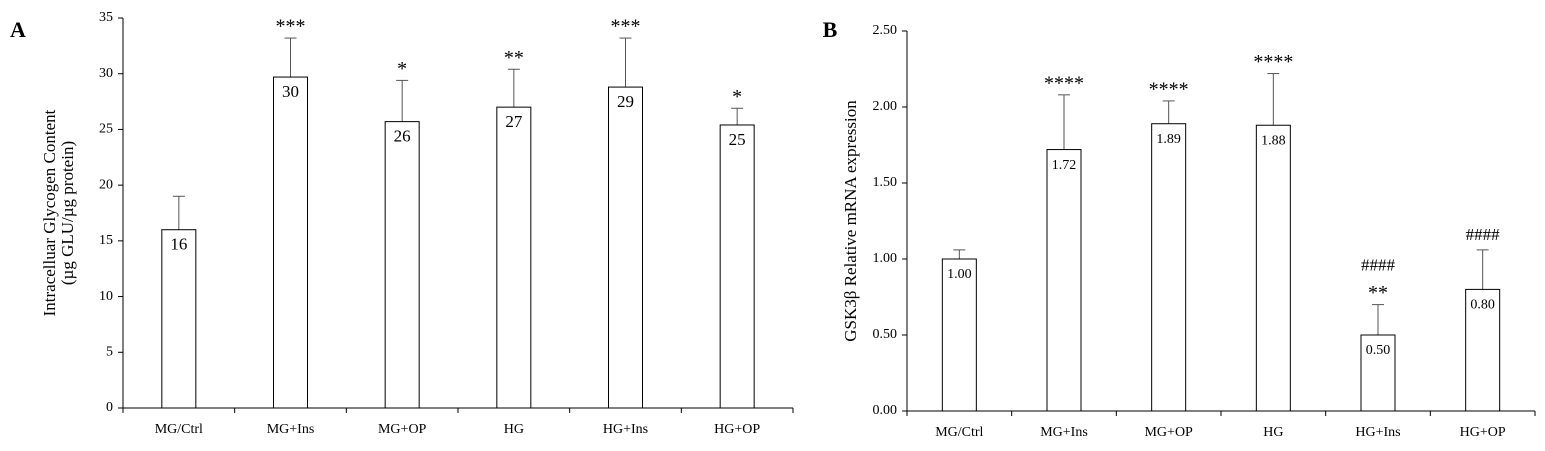 The height and width of the screenshot is (451, 1545). I want to click on y-tick-label: 0, so click(109, 407).